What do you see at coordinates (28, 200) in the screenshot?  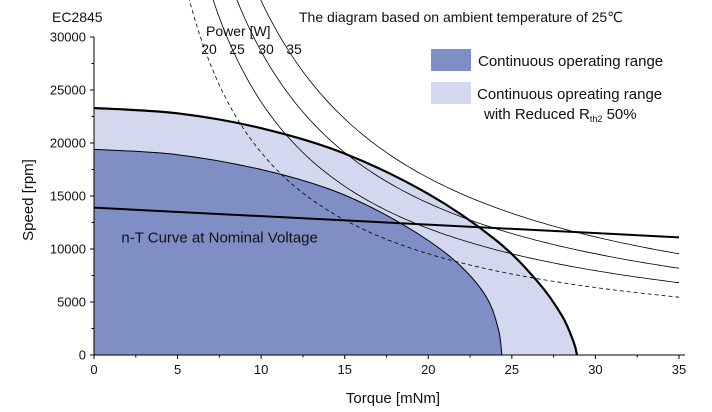 I see `y-axis-title: Speed [rpm]` at bounding box center [28, 200].